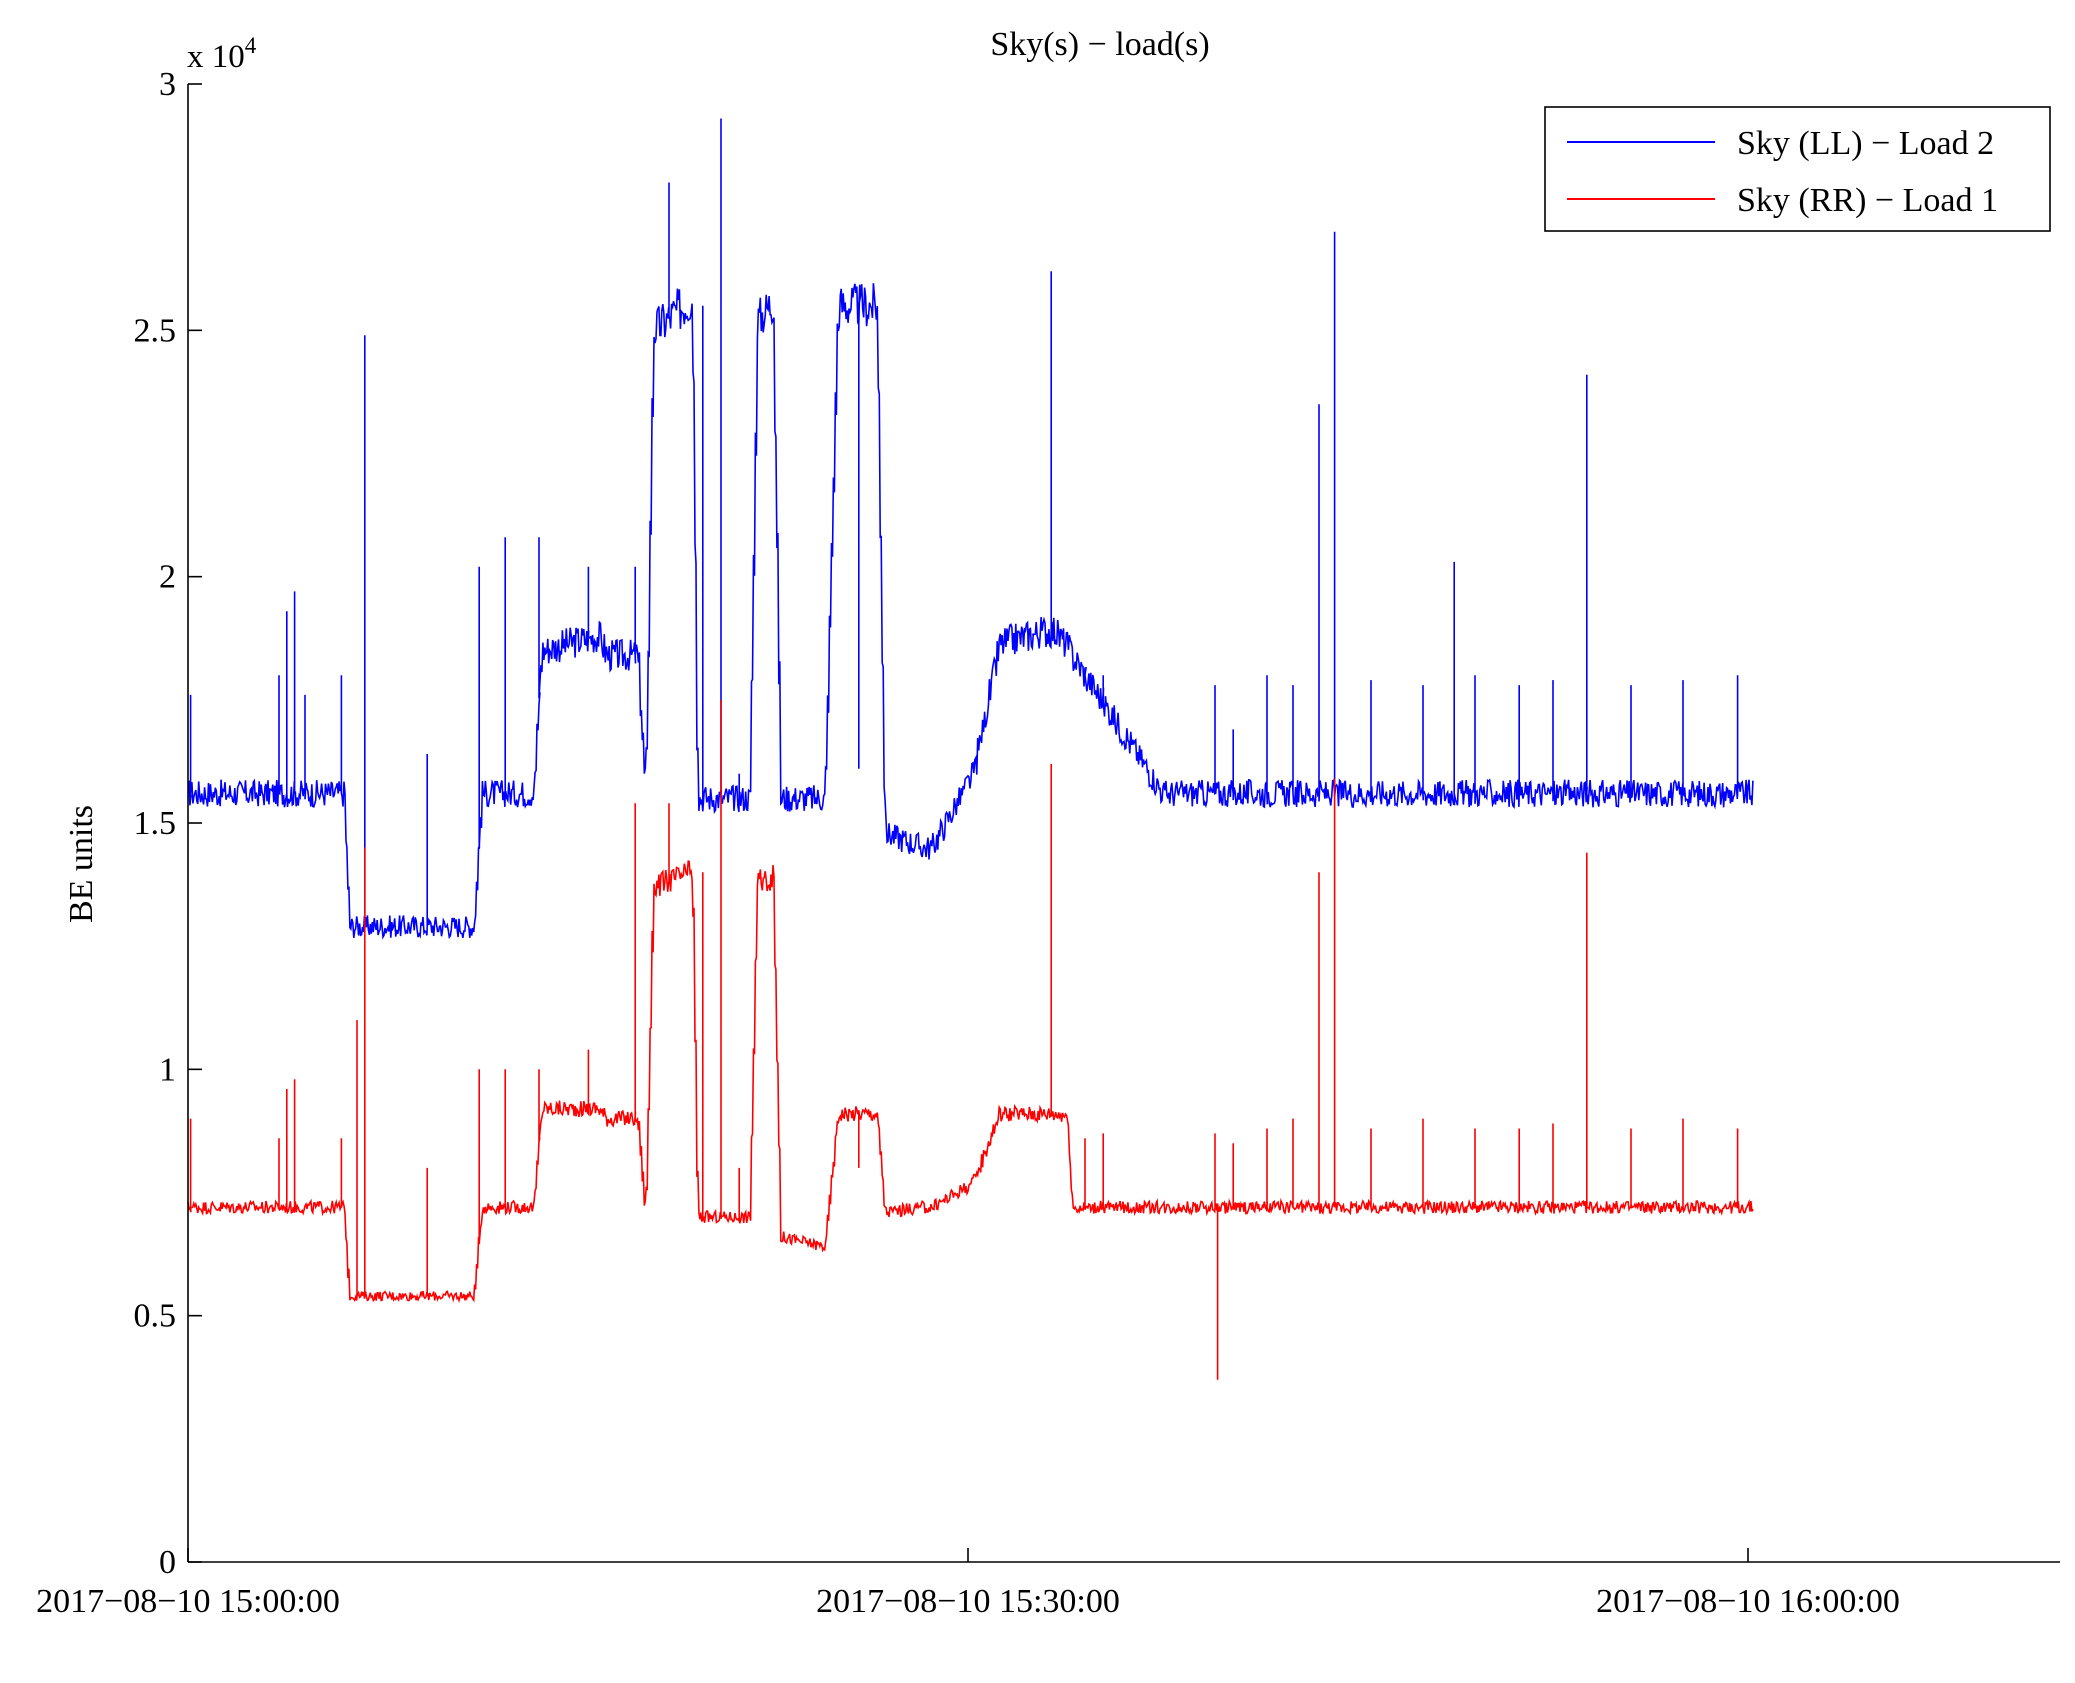 The height and width of the screenshot is (1683, 2075). What do you see at coordinates (1867, 200) in the screenshot?
I see `legend-label-1: Sky (RR) − Load 1` at bounding box center [1867, 200].